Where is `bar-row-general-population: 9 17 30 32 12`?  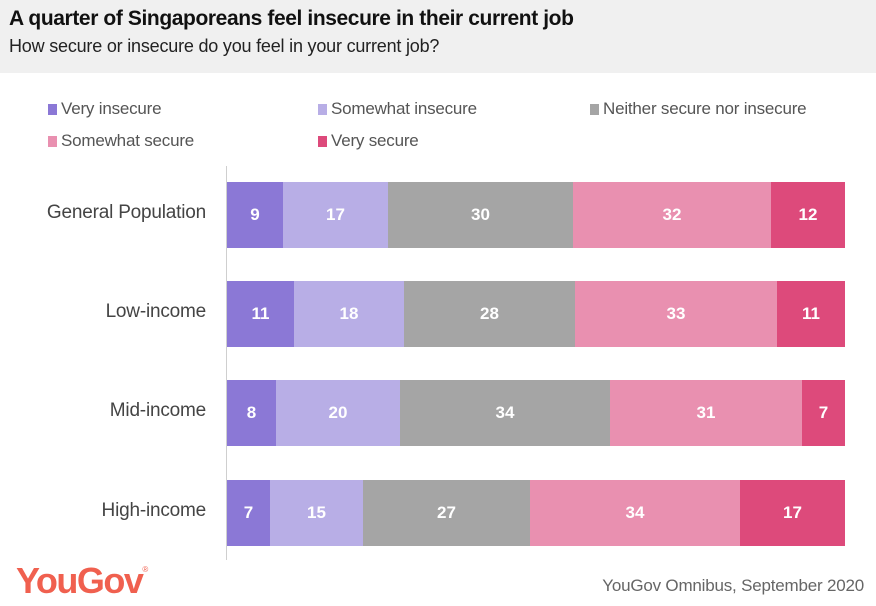 bar-row-general-population: 9 17 30 32 12 is located at coordinates (536, 215).